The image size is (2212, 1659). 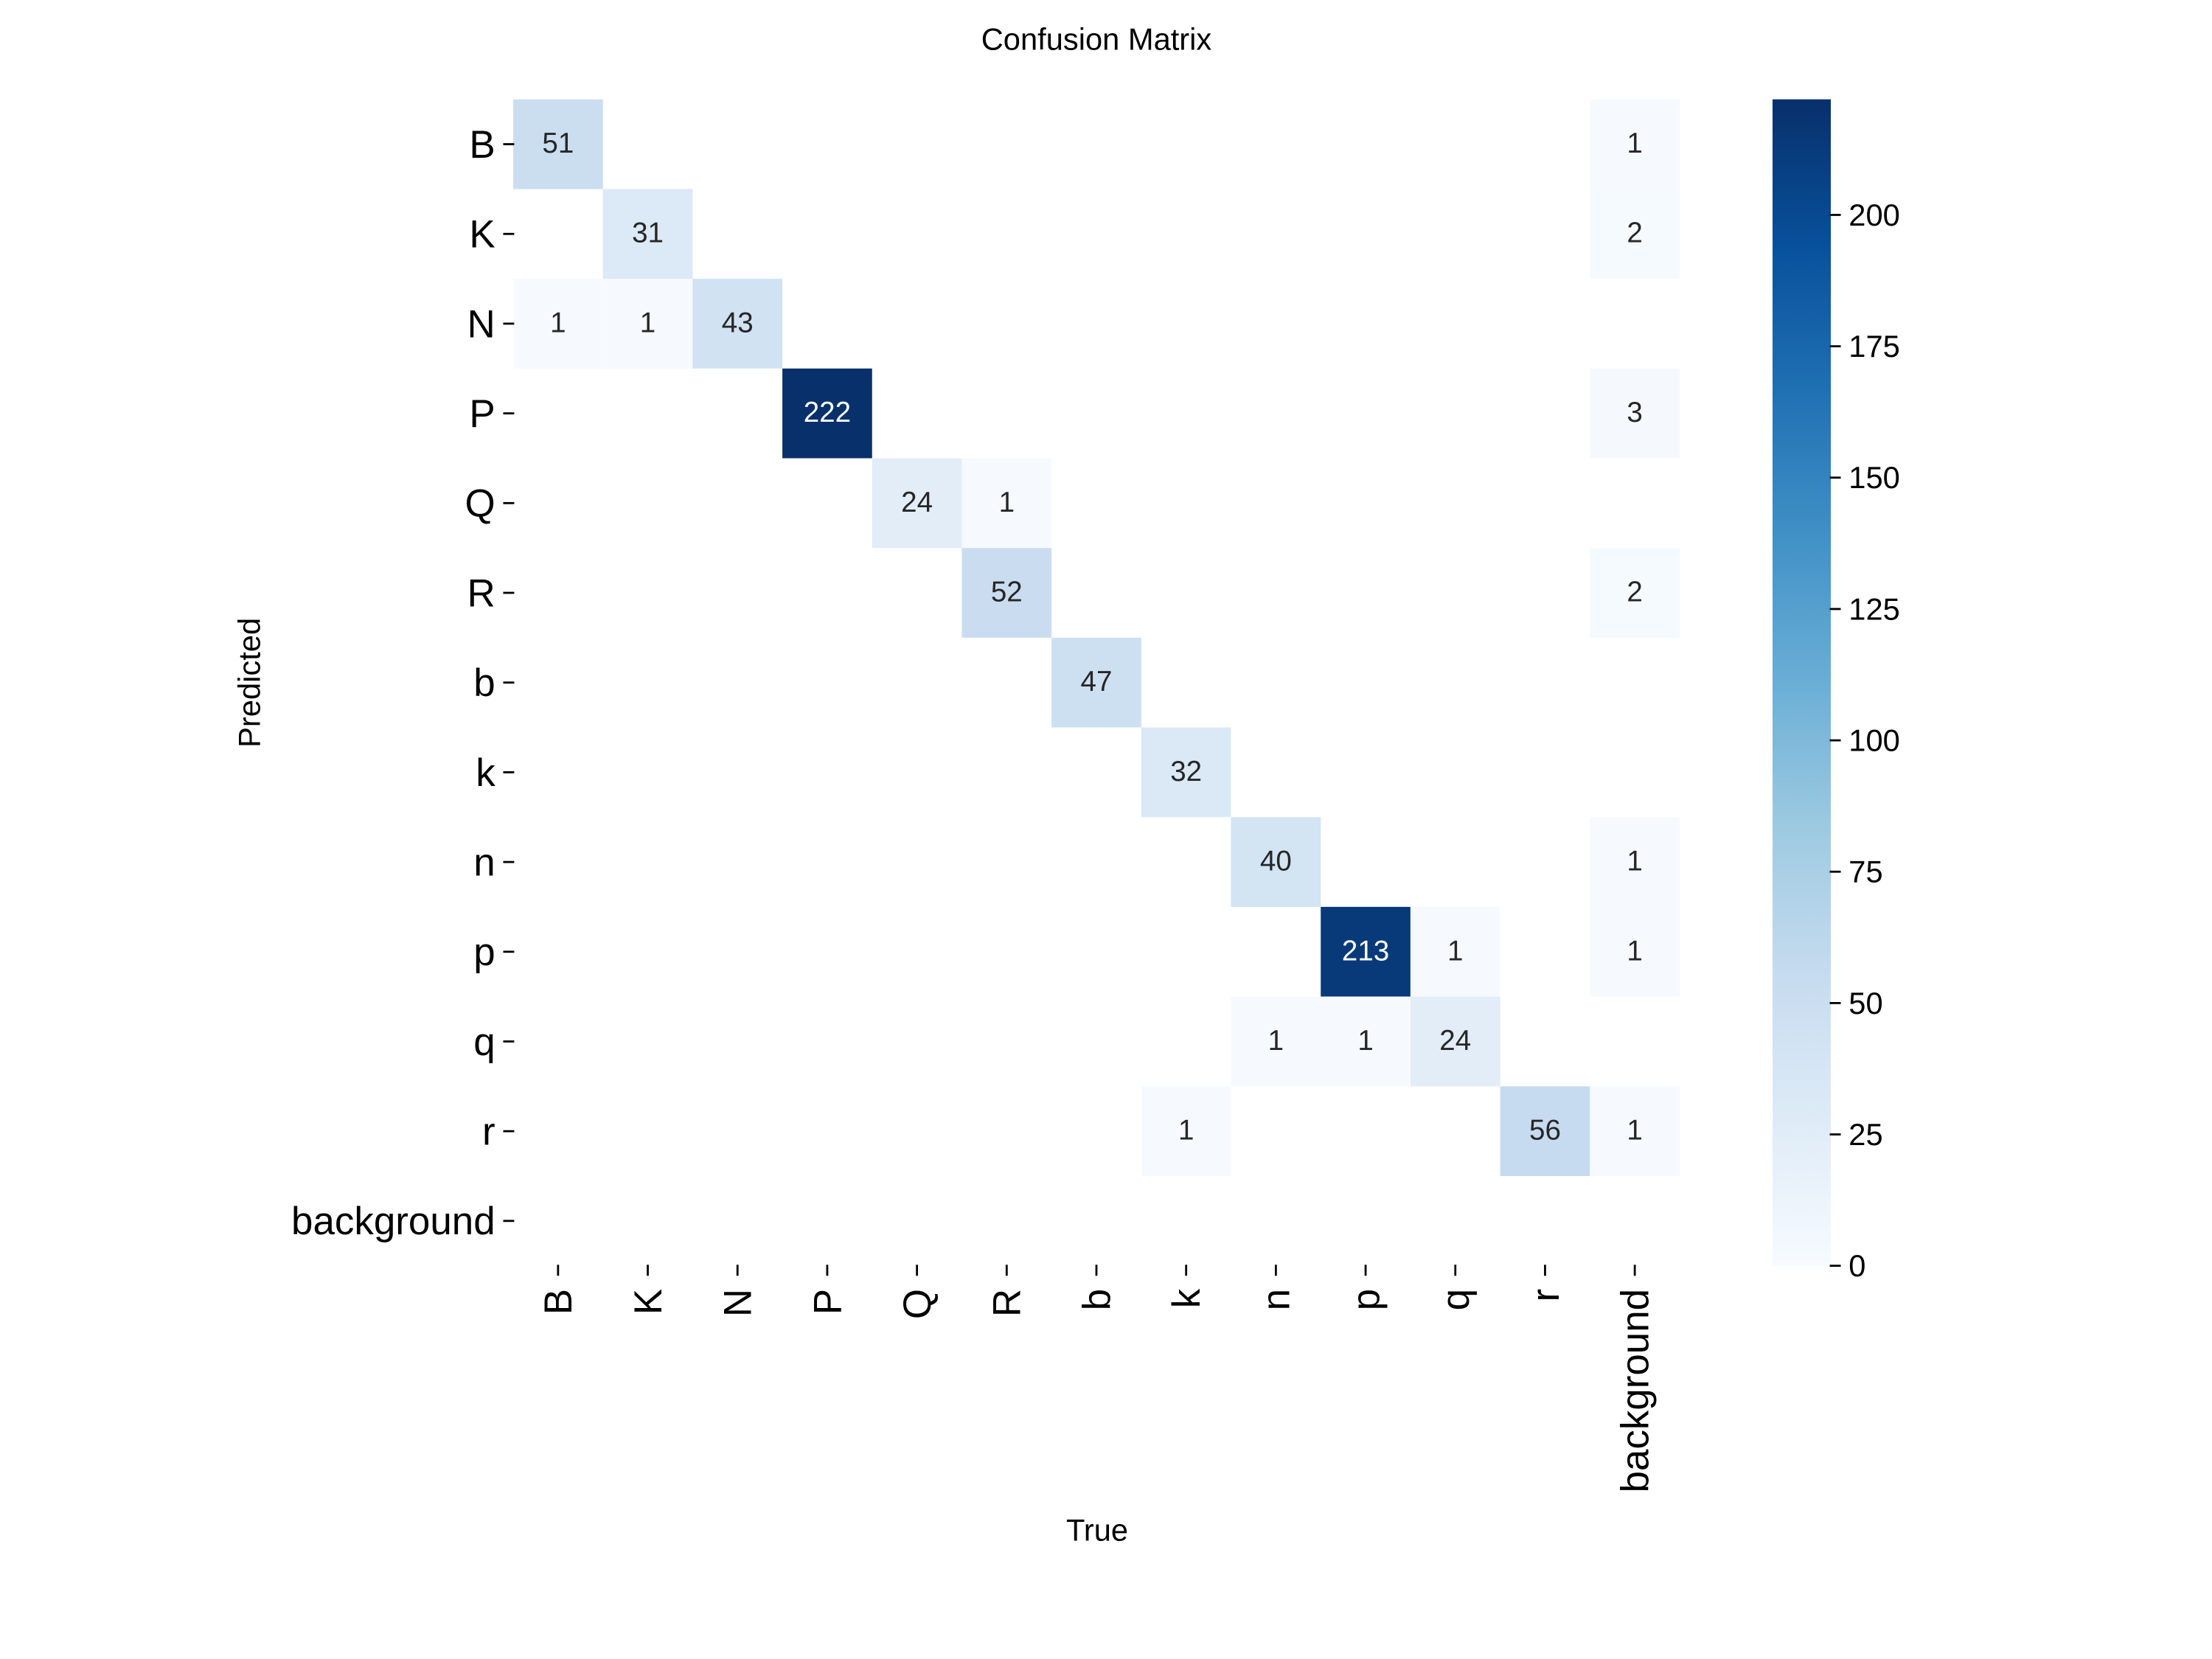 I want to click on svg-text: 175, so click(x=1874, y=346).